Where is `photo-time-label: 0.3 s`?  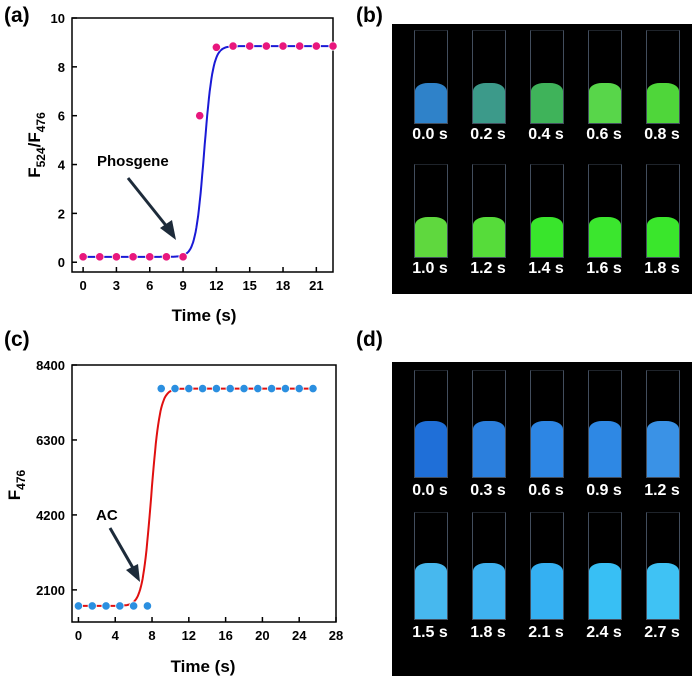 photo-time-label: 0.3 s is located at coordinates (488, 490).